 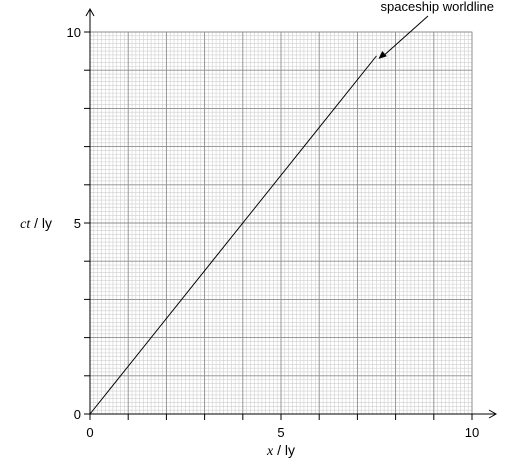 I want to click on annotation-arrowhead-icon, so click(x=382, y=54).